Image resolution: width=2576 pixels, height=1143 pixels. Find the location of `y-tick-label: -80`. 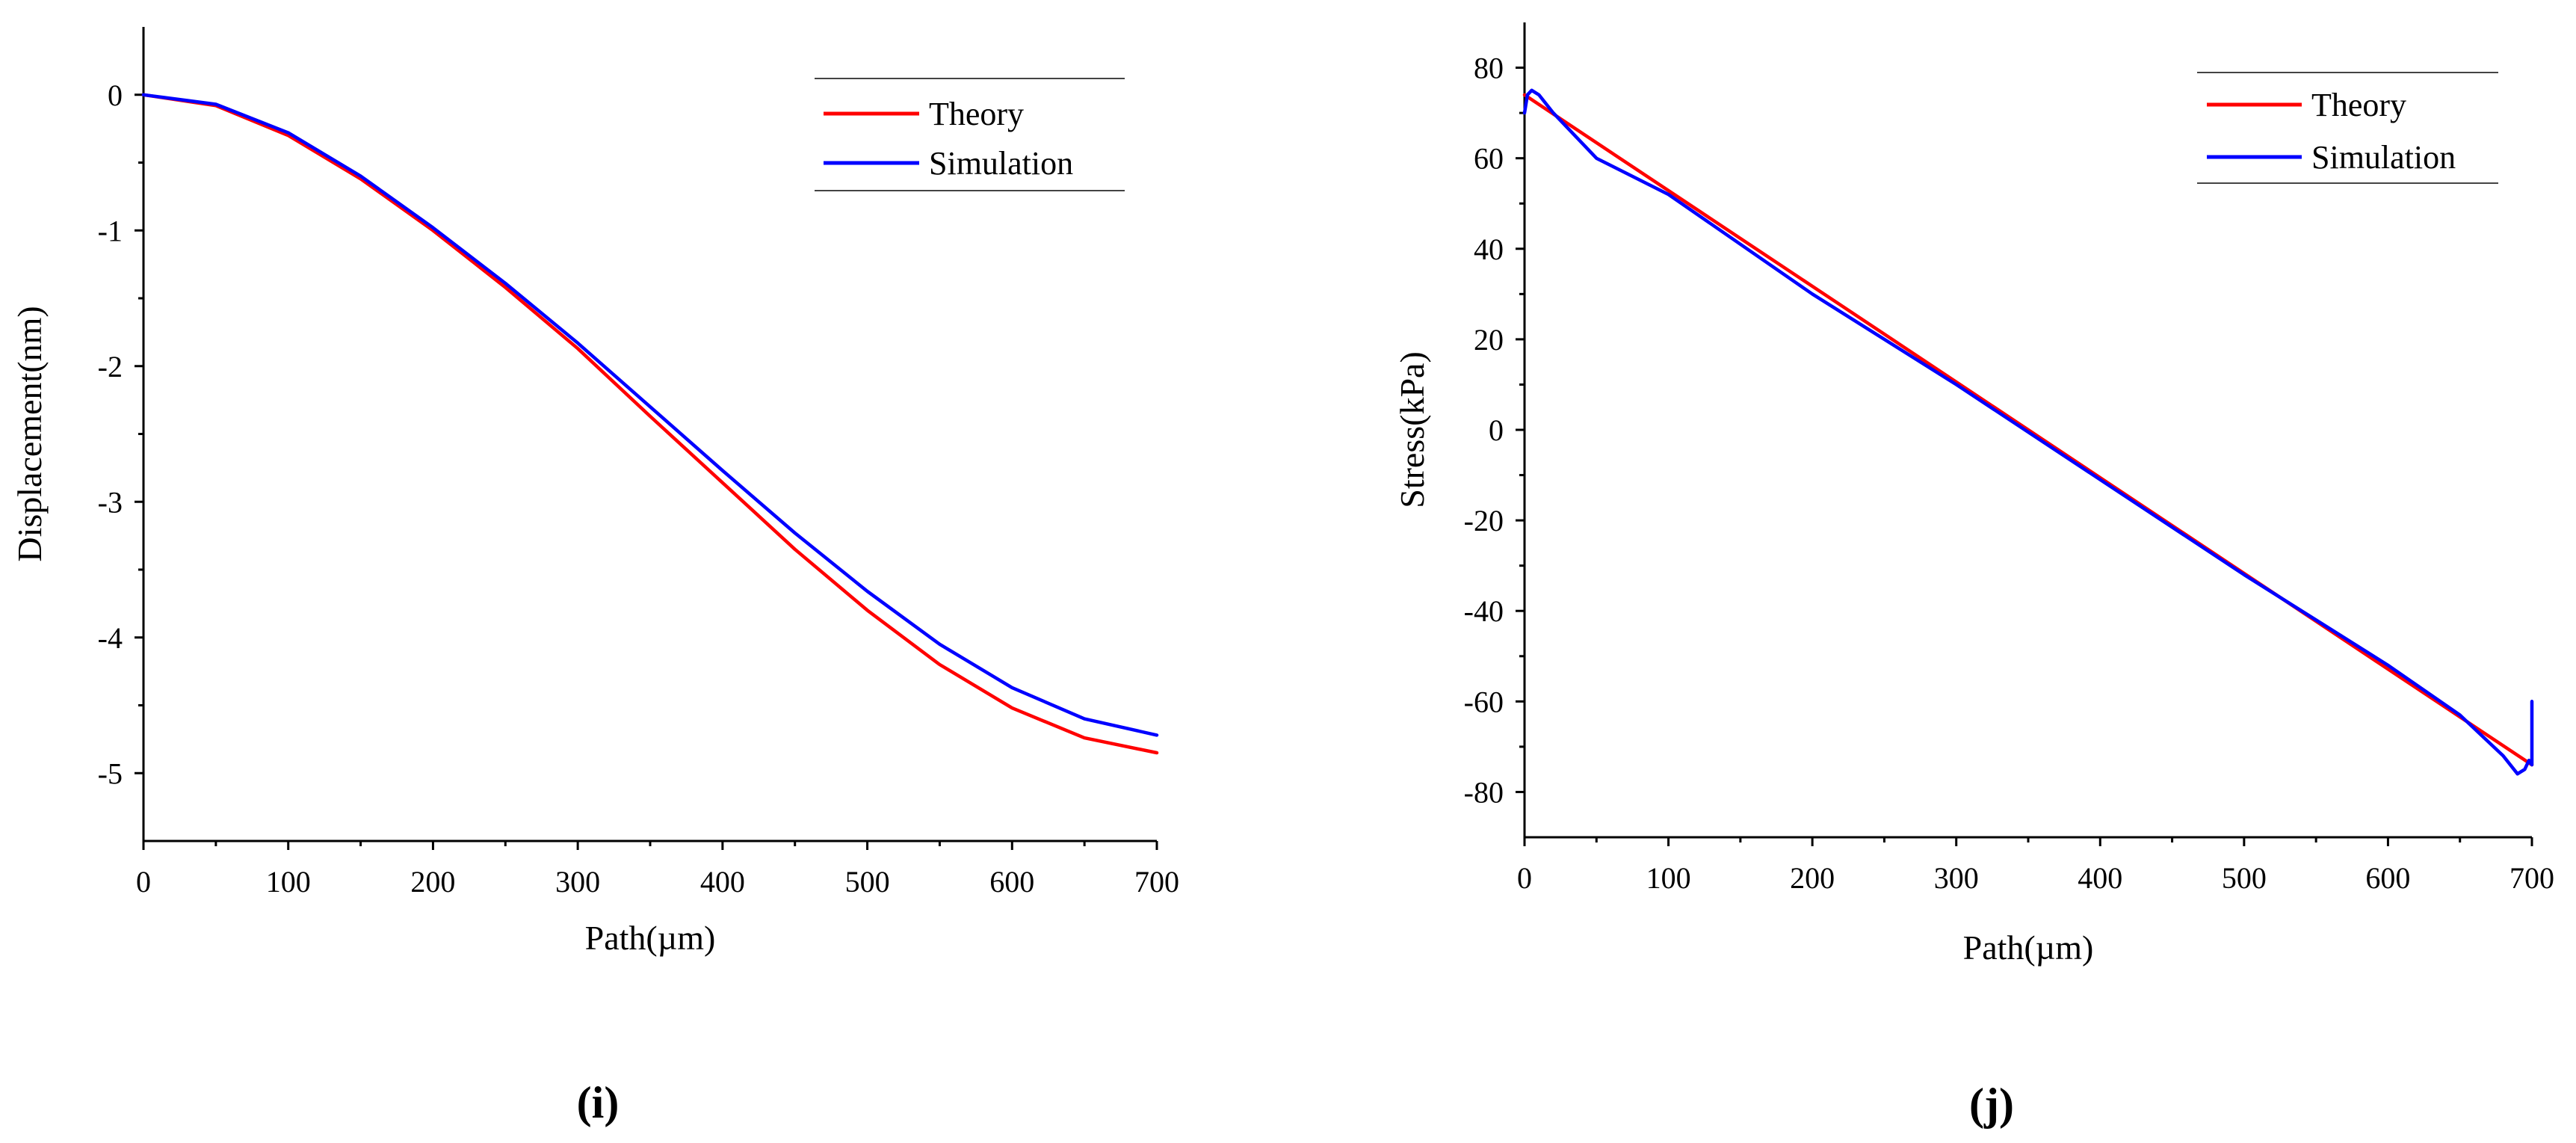

y-tick-label: -80 is located at coordinates (1484, 792).